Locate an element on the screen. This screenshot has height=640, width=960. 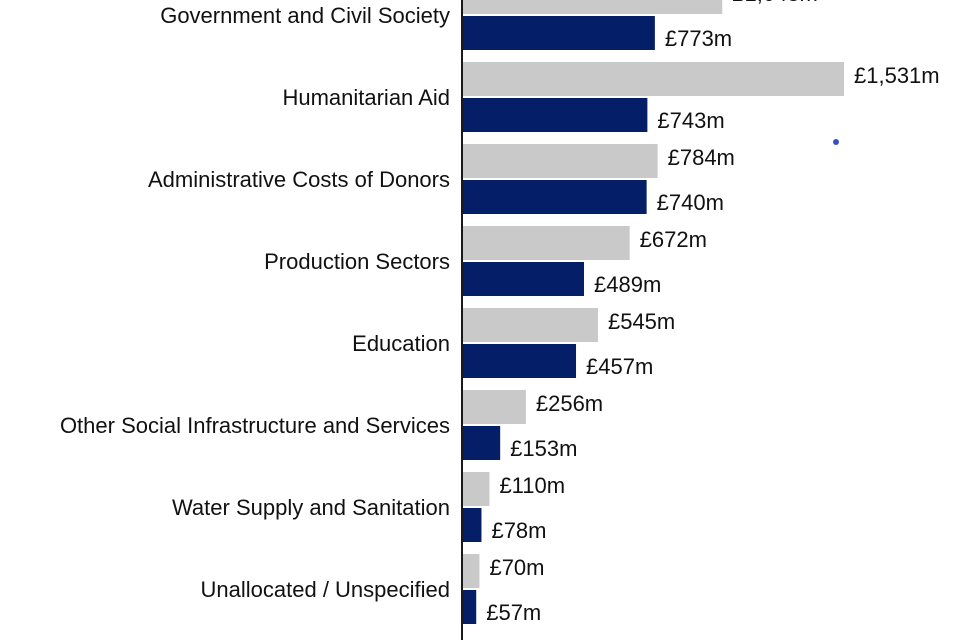
category-label: Production Sectors is located at coordinates (357, 261).